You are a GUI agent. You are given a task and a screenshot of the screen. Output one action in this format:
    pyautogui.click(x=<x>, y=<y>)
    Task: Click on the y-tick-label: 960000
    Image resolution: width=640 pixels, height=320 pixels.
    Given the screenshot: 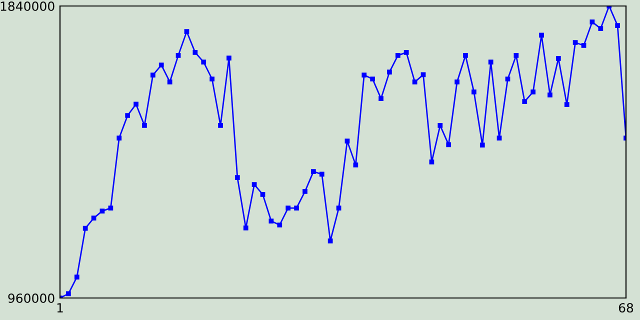 What is the action you would take?
    pyautogui.click(x=31, y=298)
    